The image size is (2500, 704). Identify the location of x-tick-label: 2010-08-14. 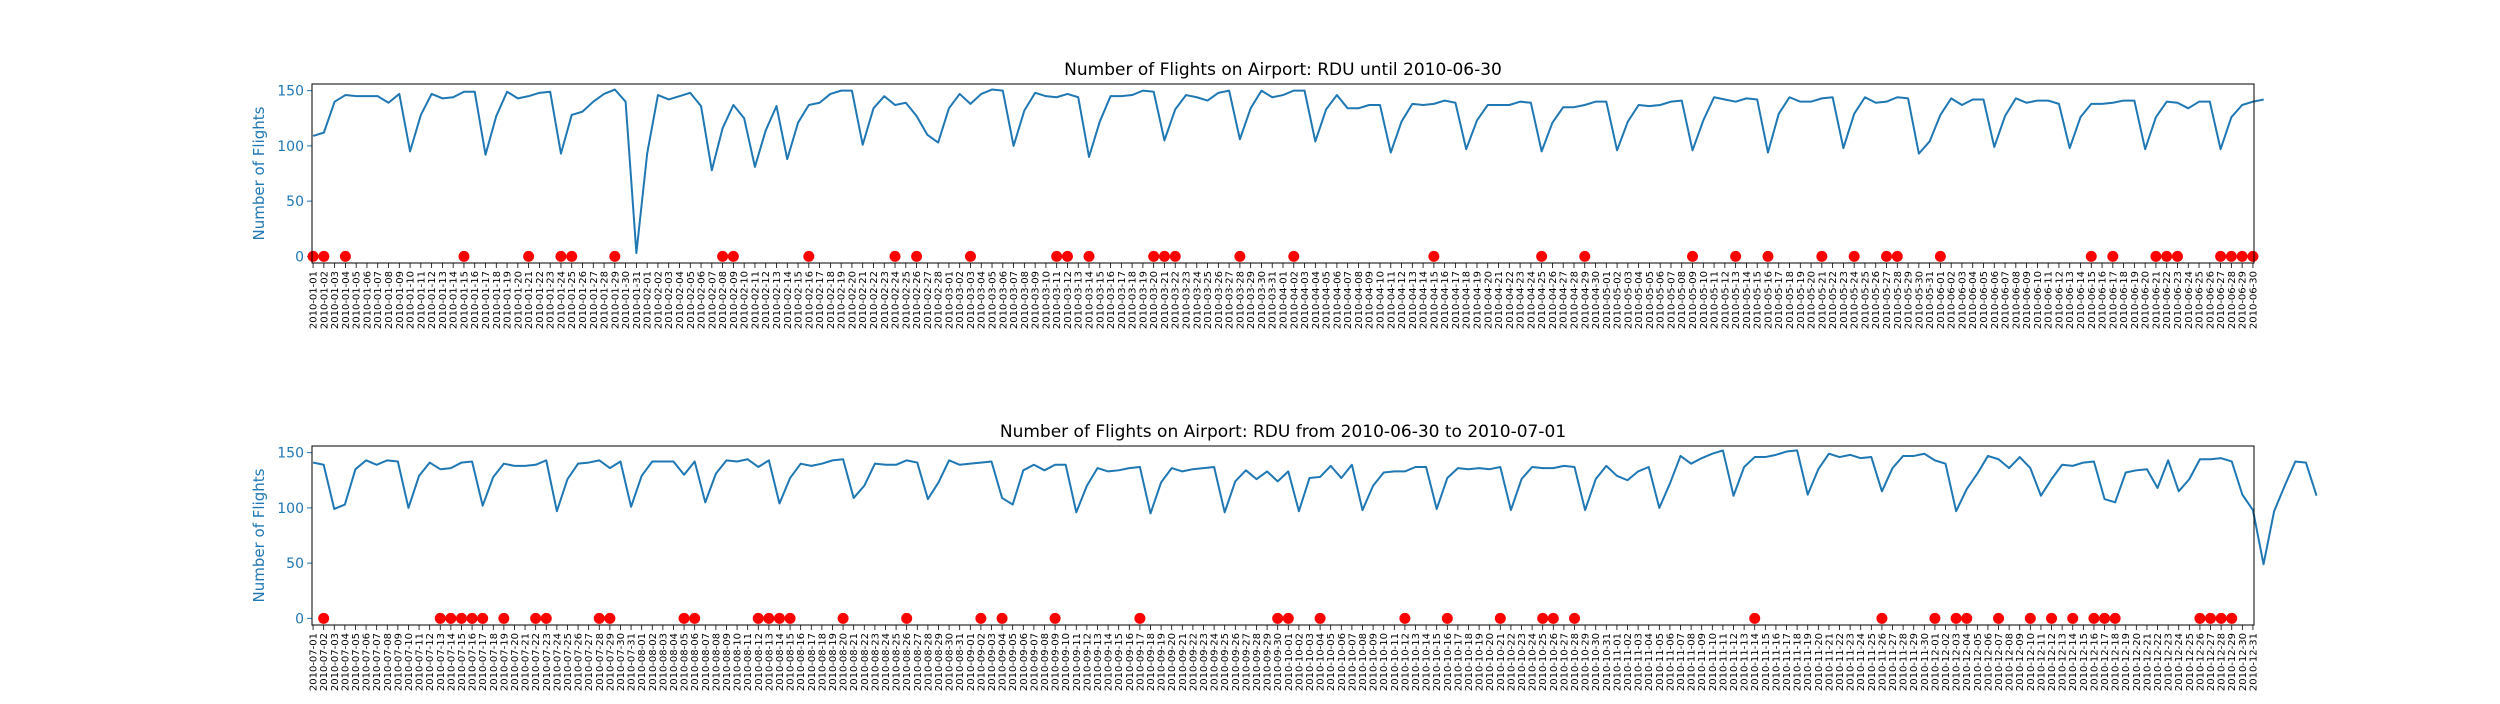
(780, 662).